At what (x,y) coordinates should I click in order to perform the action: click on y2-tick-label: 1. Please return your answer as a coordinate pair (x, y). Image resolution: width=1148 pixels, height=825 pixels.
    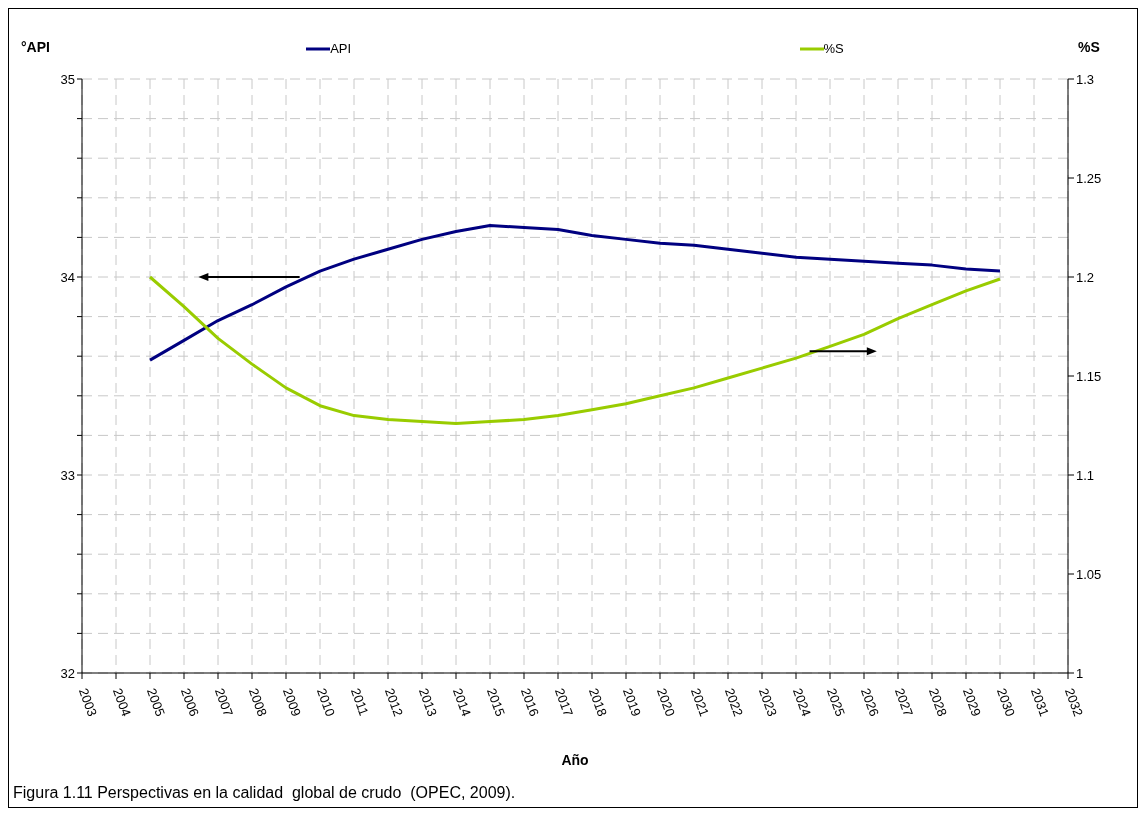
    Looking at the image, I should click on (1080, 673).